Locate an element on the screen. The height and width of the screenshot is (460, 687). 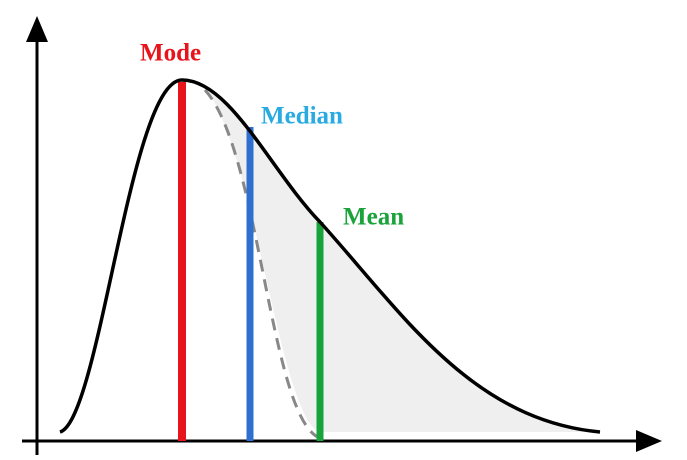
mean-label: Mean is located at coordinates (373, 217).